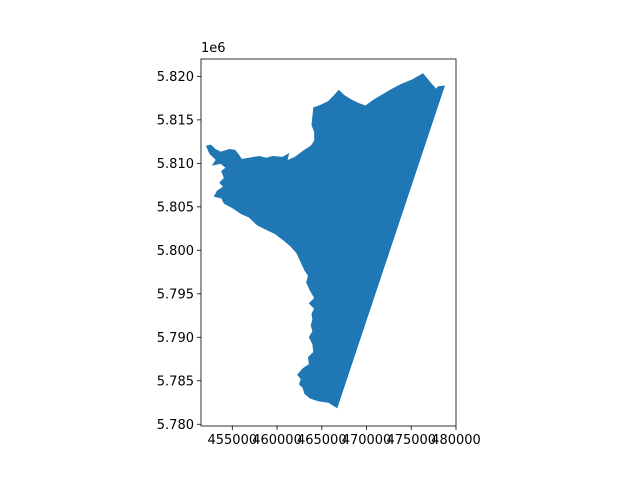 The image size is (640, 480). Describe the element at coordinates (175, 207) in the screenshot. I see `y-tick-label: 5.805` at that location.